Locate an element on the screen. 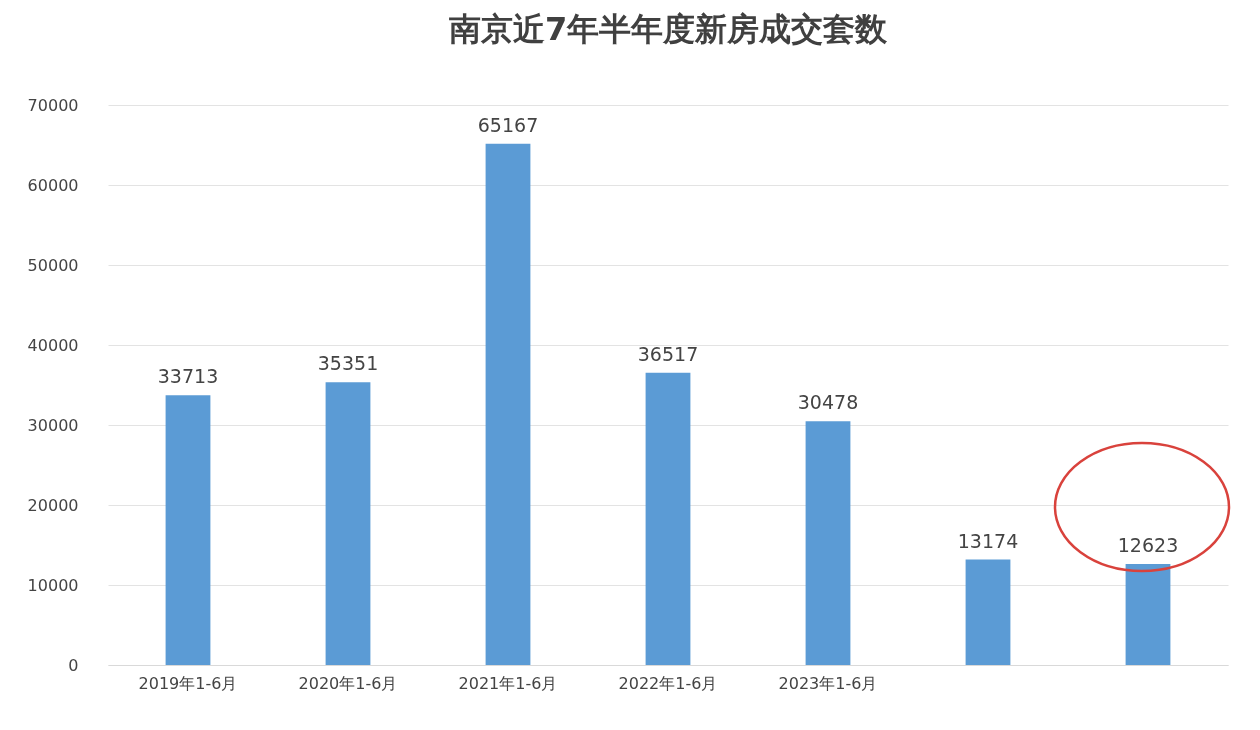 This screenshot has width=1260, height=730. data-label: 12623 is located at coordinates (1148, 545).